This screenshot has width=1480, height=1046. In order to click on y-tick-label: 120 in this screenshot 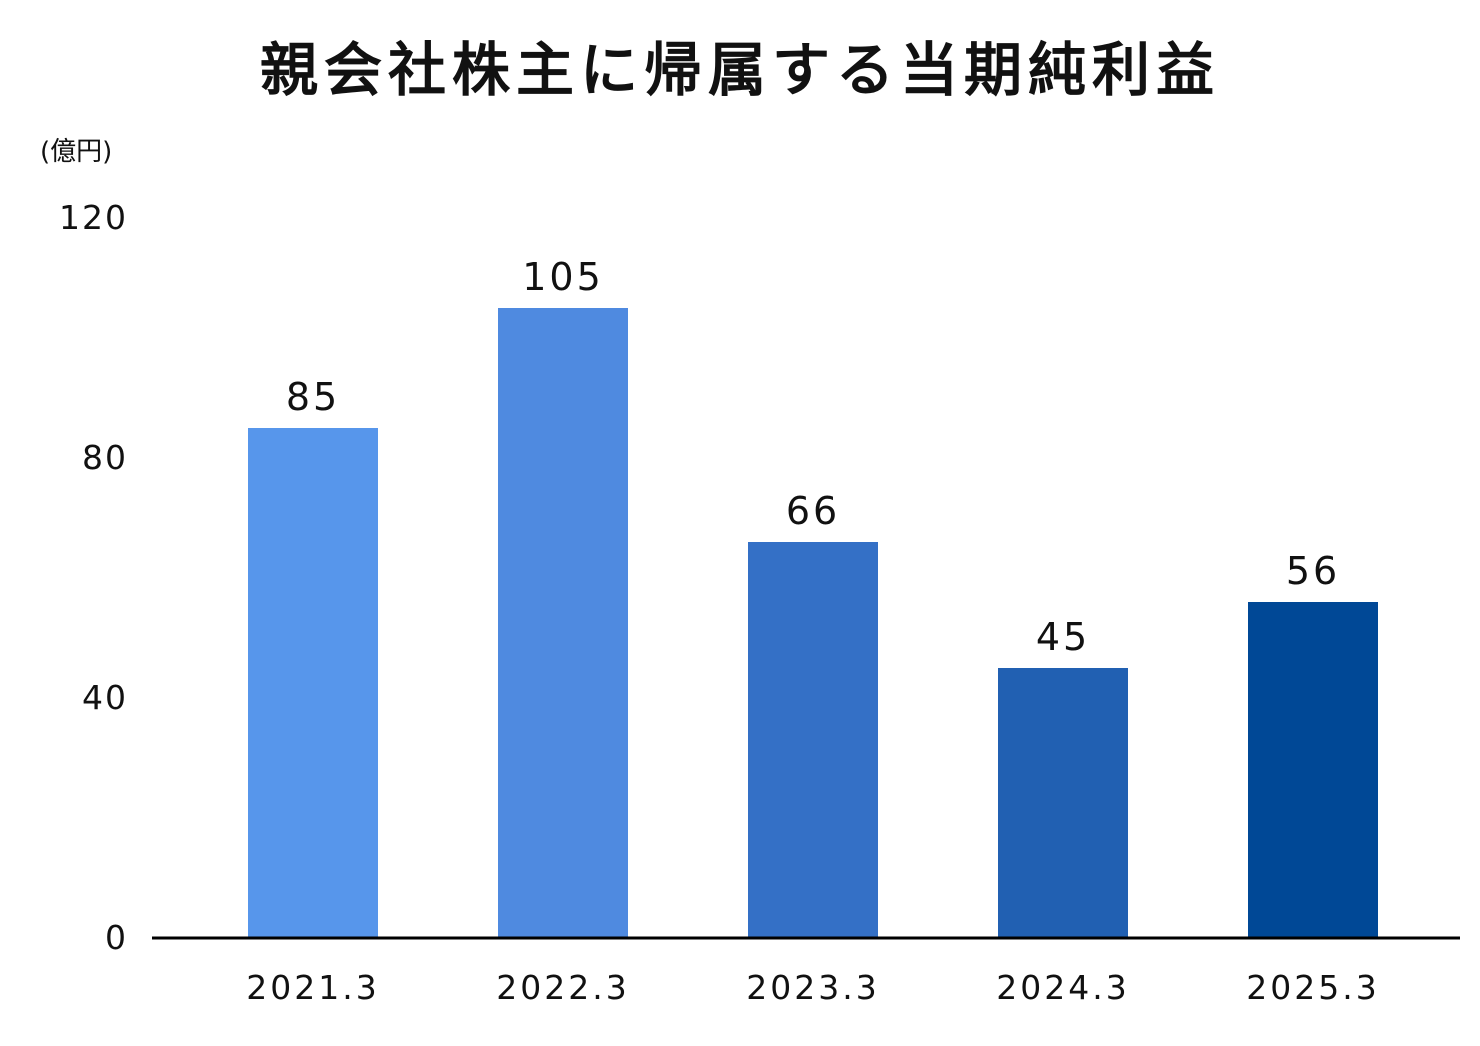, I will do `click(93, 217)`.